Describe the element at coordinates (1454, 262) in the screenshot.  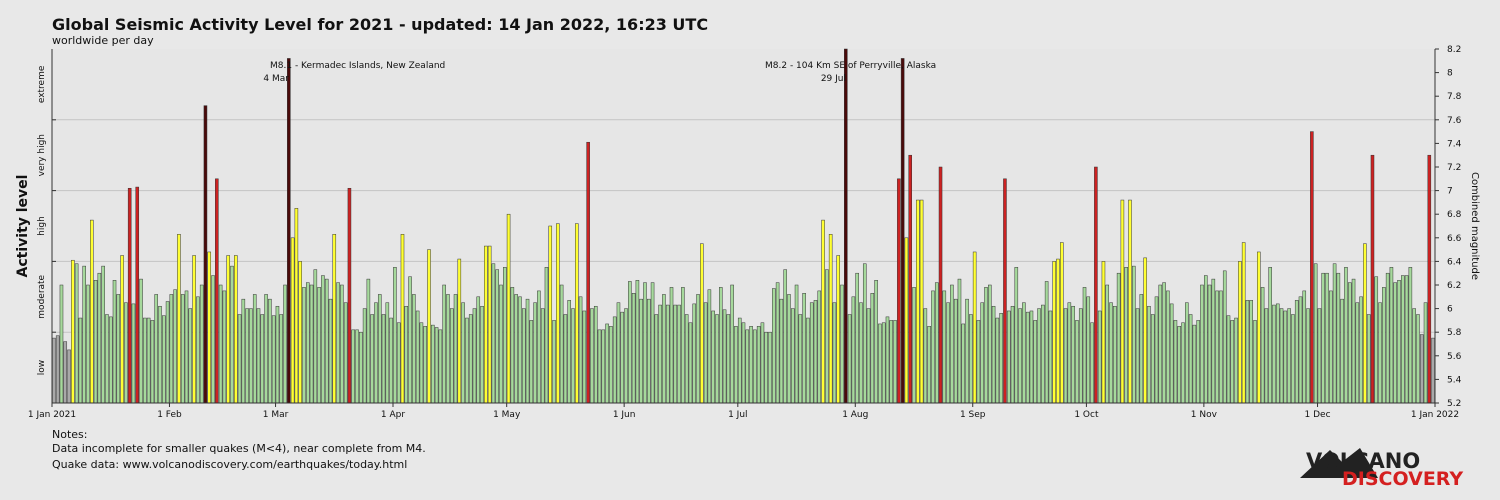
I see `y2-tick-label: 6.4` at that location.